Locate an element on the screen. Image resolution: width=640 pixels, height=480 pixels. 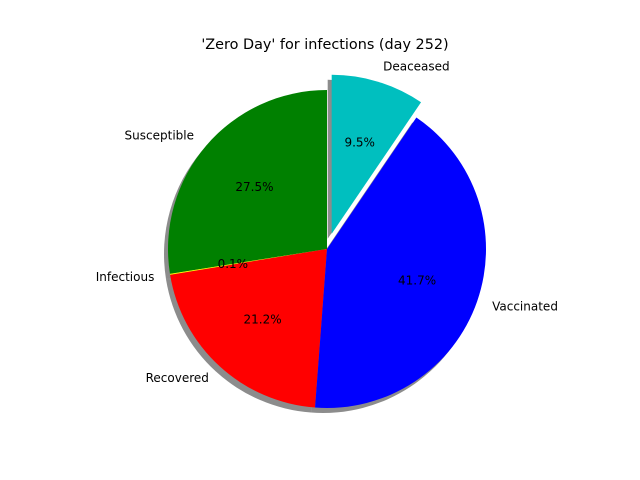
slice-pct-recovered: 21.2% is located at coordinates (263, 319).